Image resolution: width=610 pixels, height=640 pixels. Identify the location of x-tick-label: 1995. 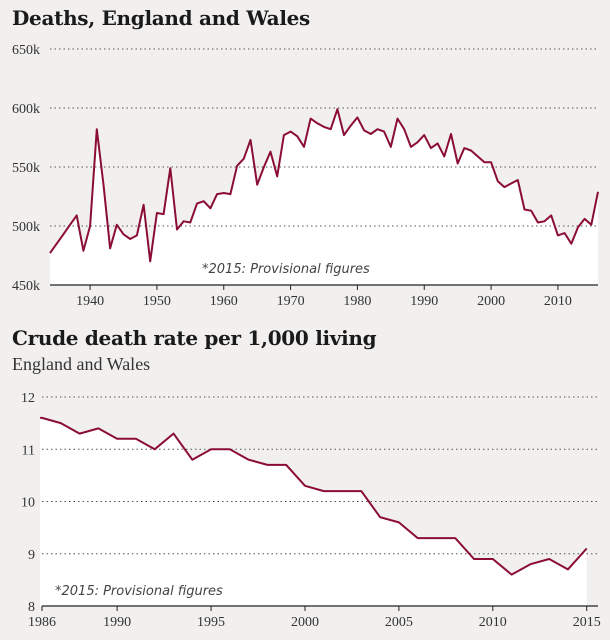
(211, 622).